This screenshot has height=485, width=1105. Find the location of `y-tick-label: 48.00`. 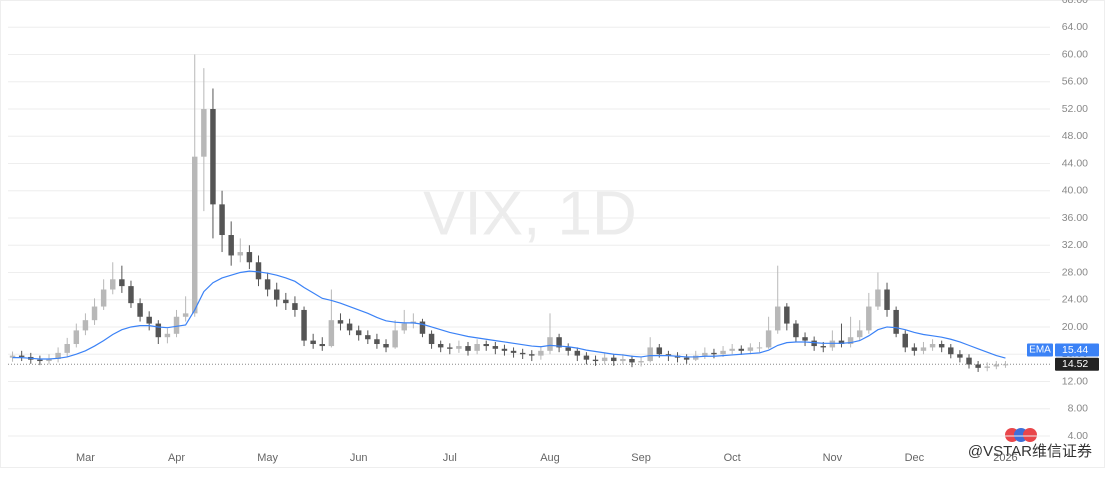

y-tick-label: 48.00 is located at coordinates (1075, 136).